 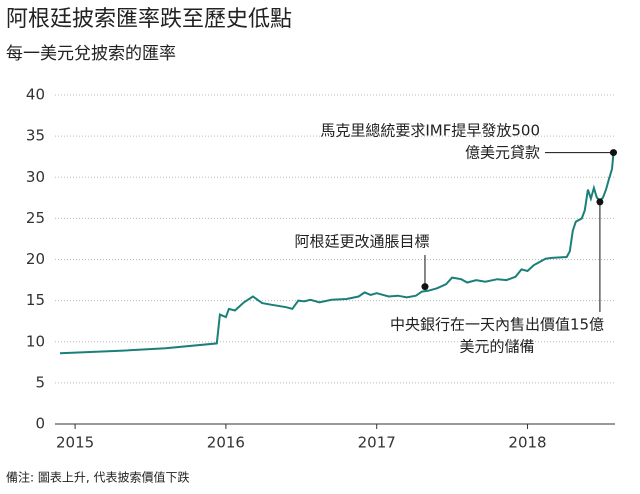 What do you see at coordinates (35, 136) in the screenshot?
I see `y-tick-label: 35` at bounding box center [35, 136].